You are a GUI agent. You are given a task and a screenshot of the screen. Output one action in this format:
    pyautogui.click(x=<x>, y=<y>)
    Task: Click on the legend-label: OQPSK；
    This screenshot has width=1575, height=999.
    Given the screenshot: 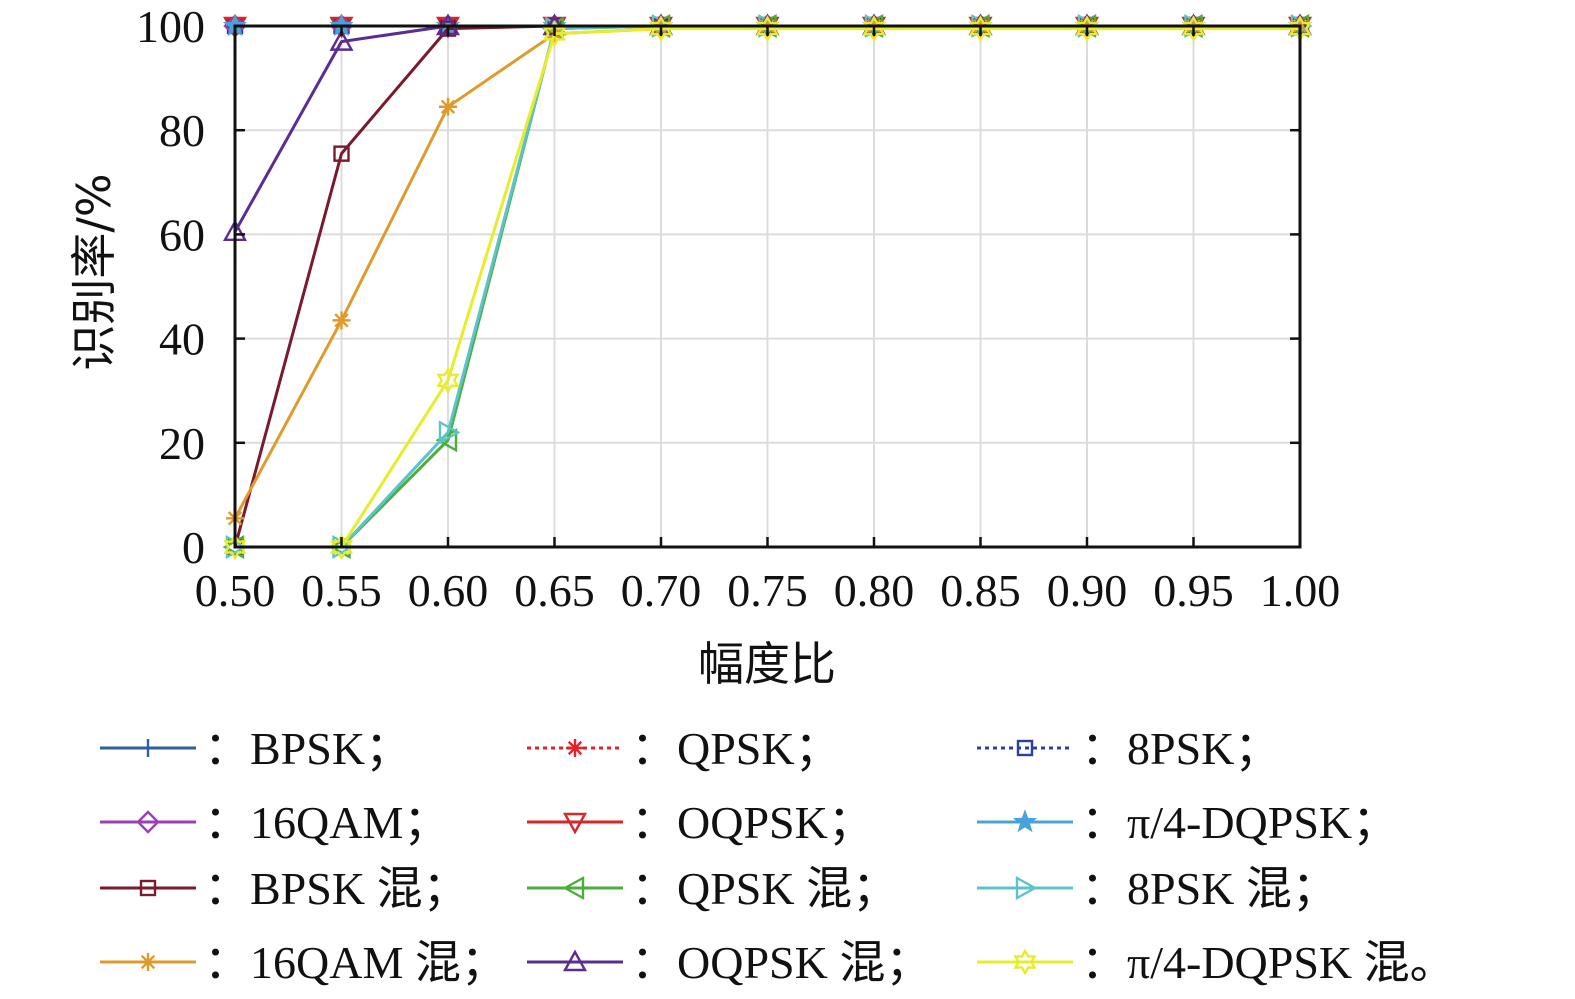 What is the action you would take?
    pyautogui.click(x=775, y=822)
    